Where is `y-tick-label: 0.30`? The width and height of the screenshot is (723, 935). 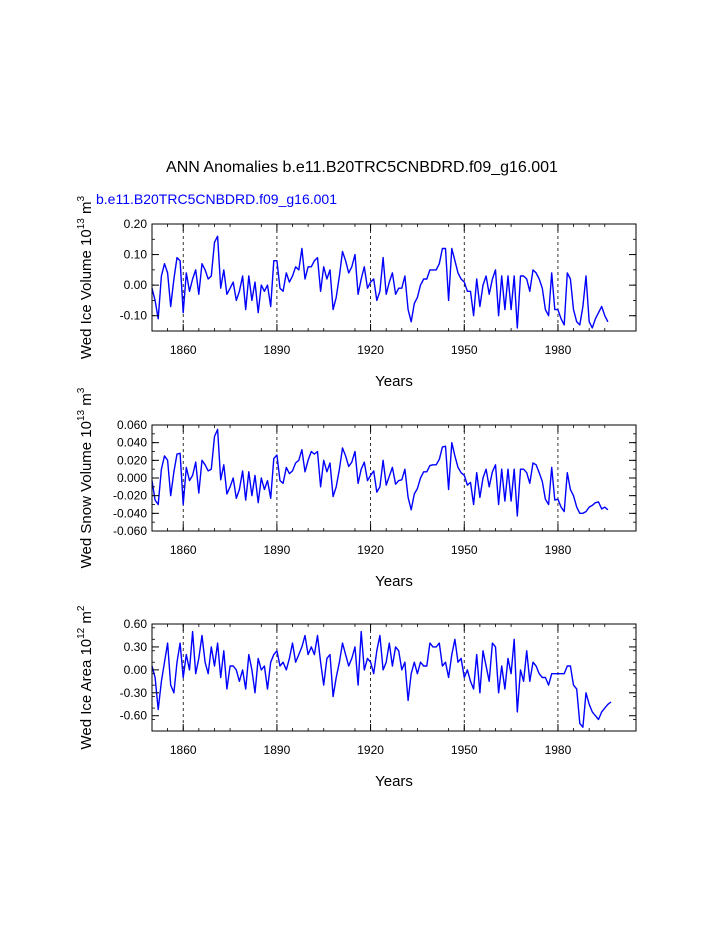 y-tick-label: 0.30 is located at coordinates (136, 647).